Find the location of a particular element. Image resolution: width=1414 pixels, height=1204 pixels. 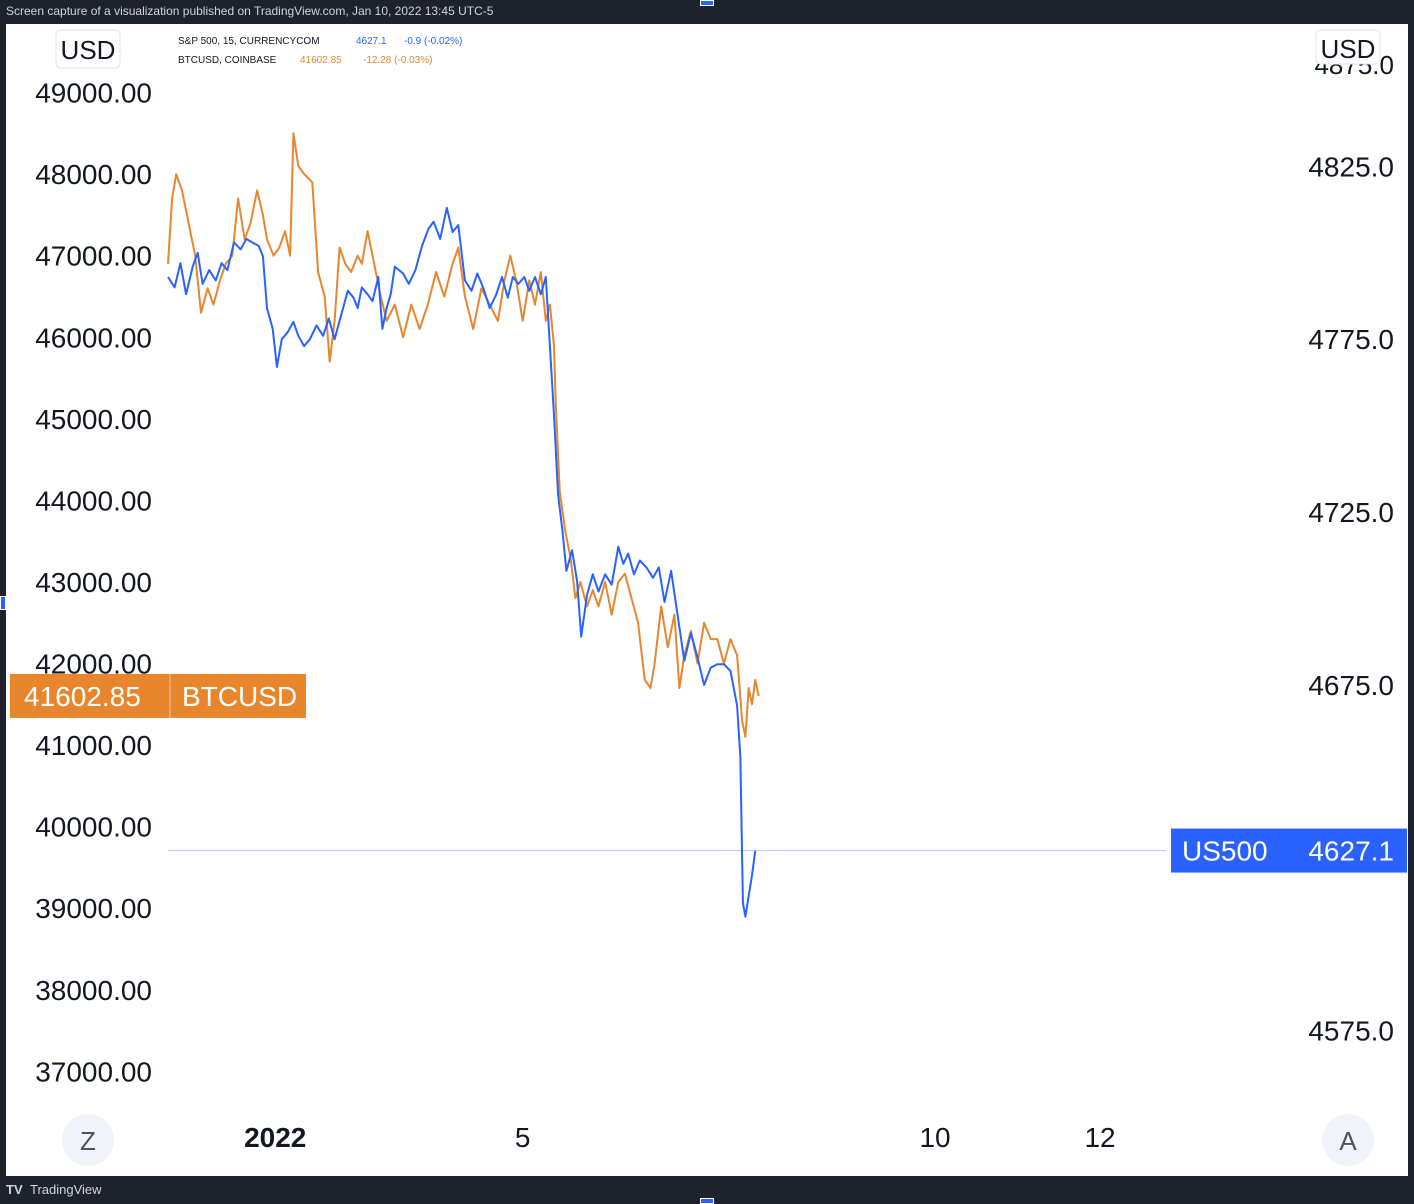

left-axis-tick-label: 45000.00 is located at coordinates (93, 419).